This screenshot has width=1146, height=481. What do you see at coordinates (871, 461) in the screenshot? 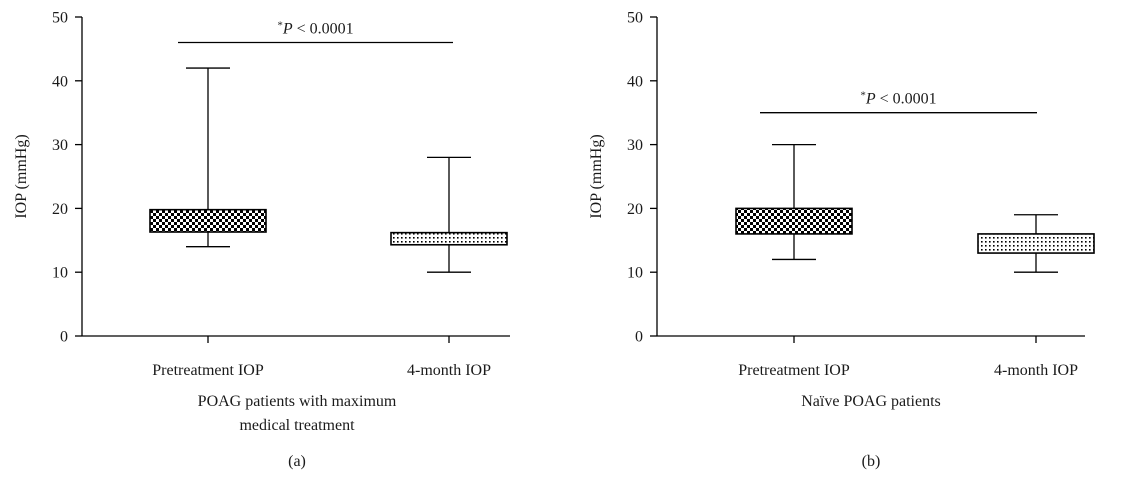
I see `panel-label: (b)` at bounding box center [871, 461].